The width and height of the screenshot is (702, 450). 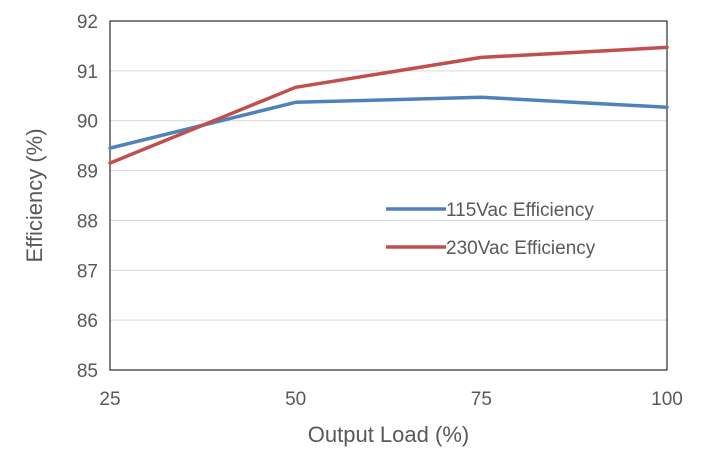 I want to click on legend-label-0: 115Vac Efficiency, so click(x=520, y=210).